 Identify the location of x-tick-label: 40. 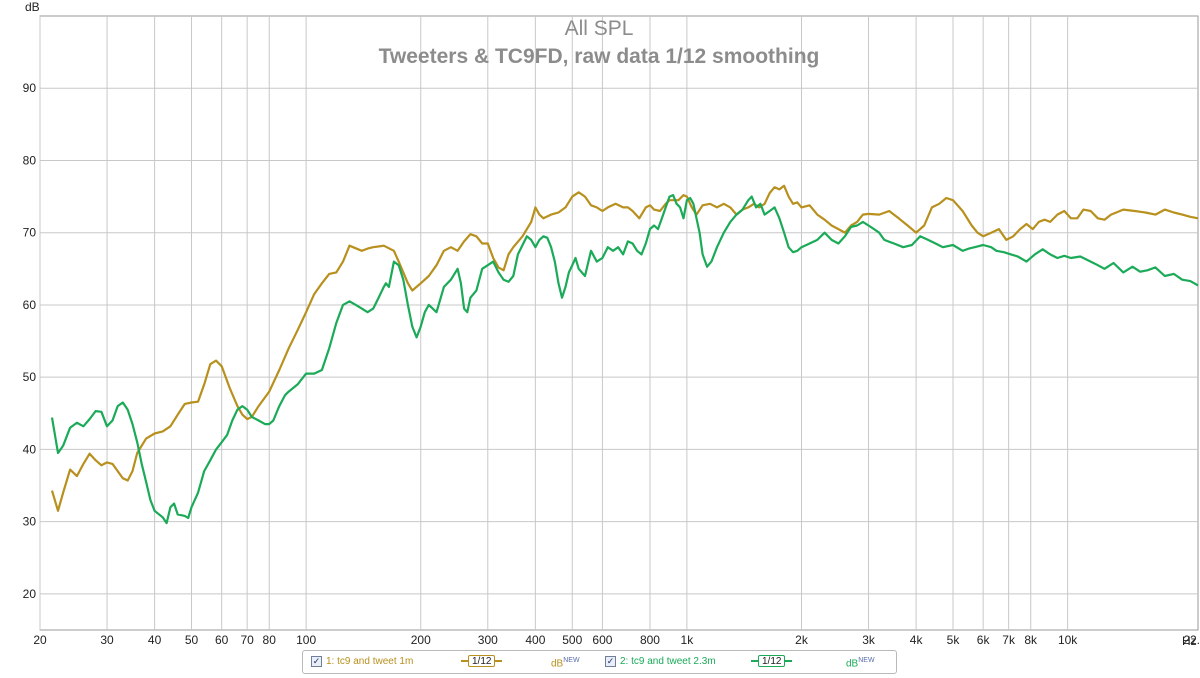
(155, 640).